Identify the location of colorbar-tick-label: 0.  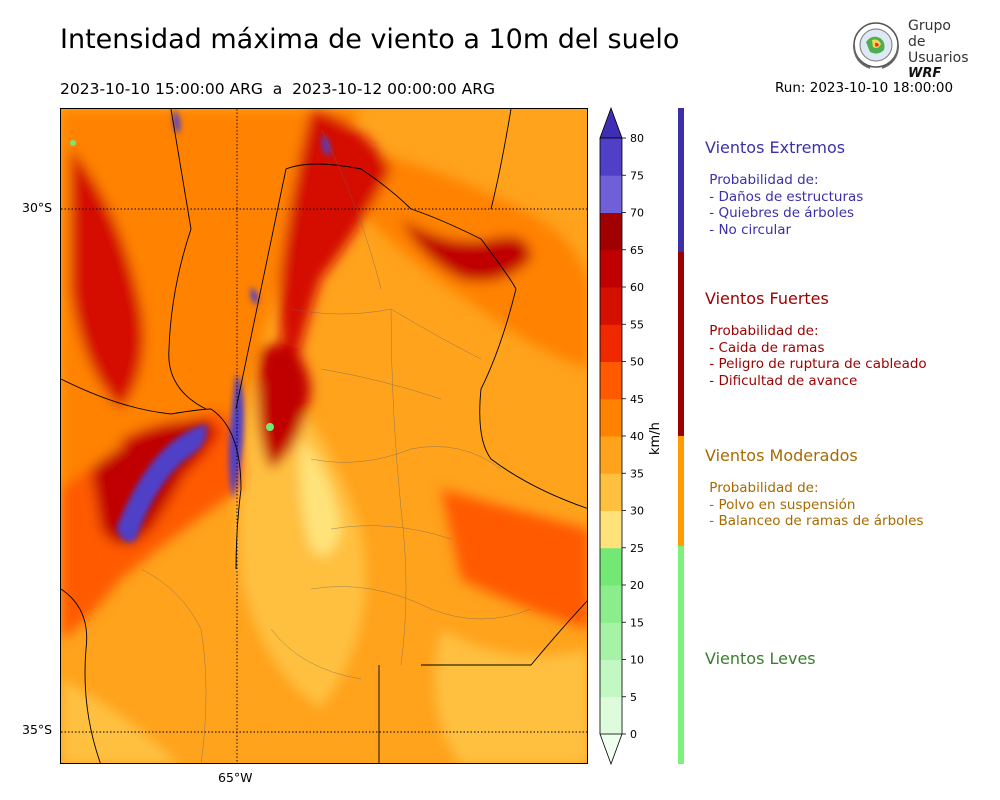
(633, 734).